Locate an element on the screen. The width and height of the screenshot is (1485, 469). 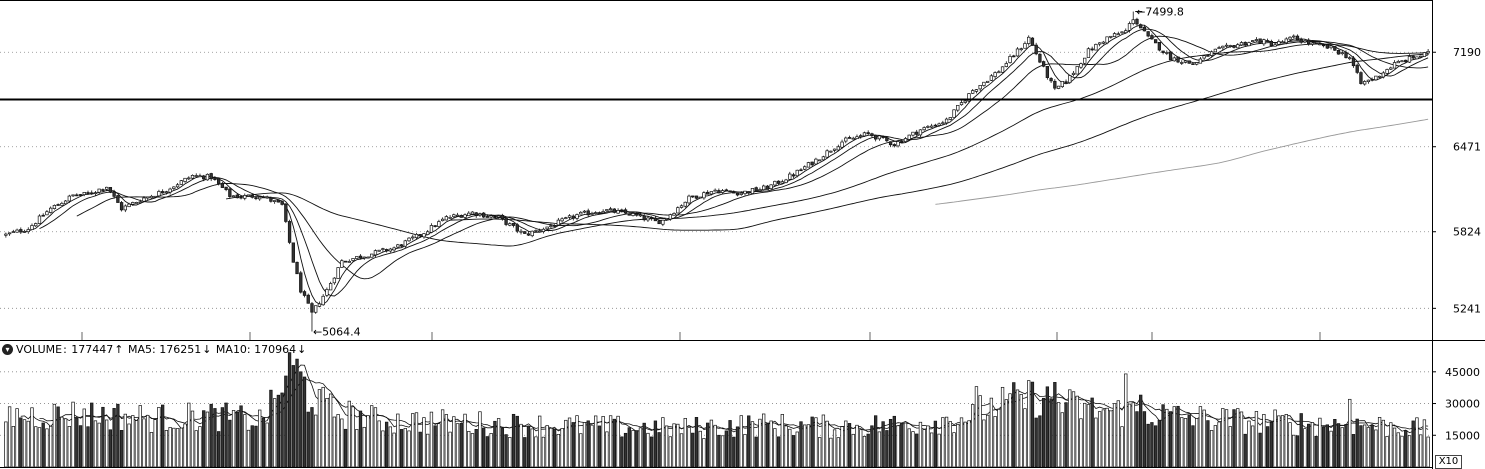
price-axis-label: 6471 is located at coordinates (1467, 147).